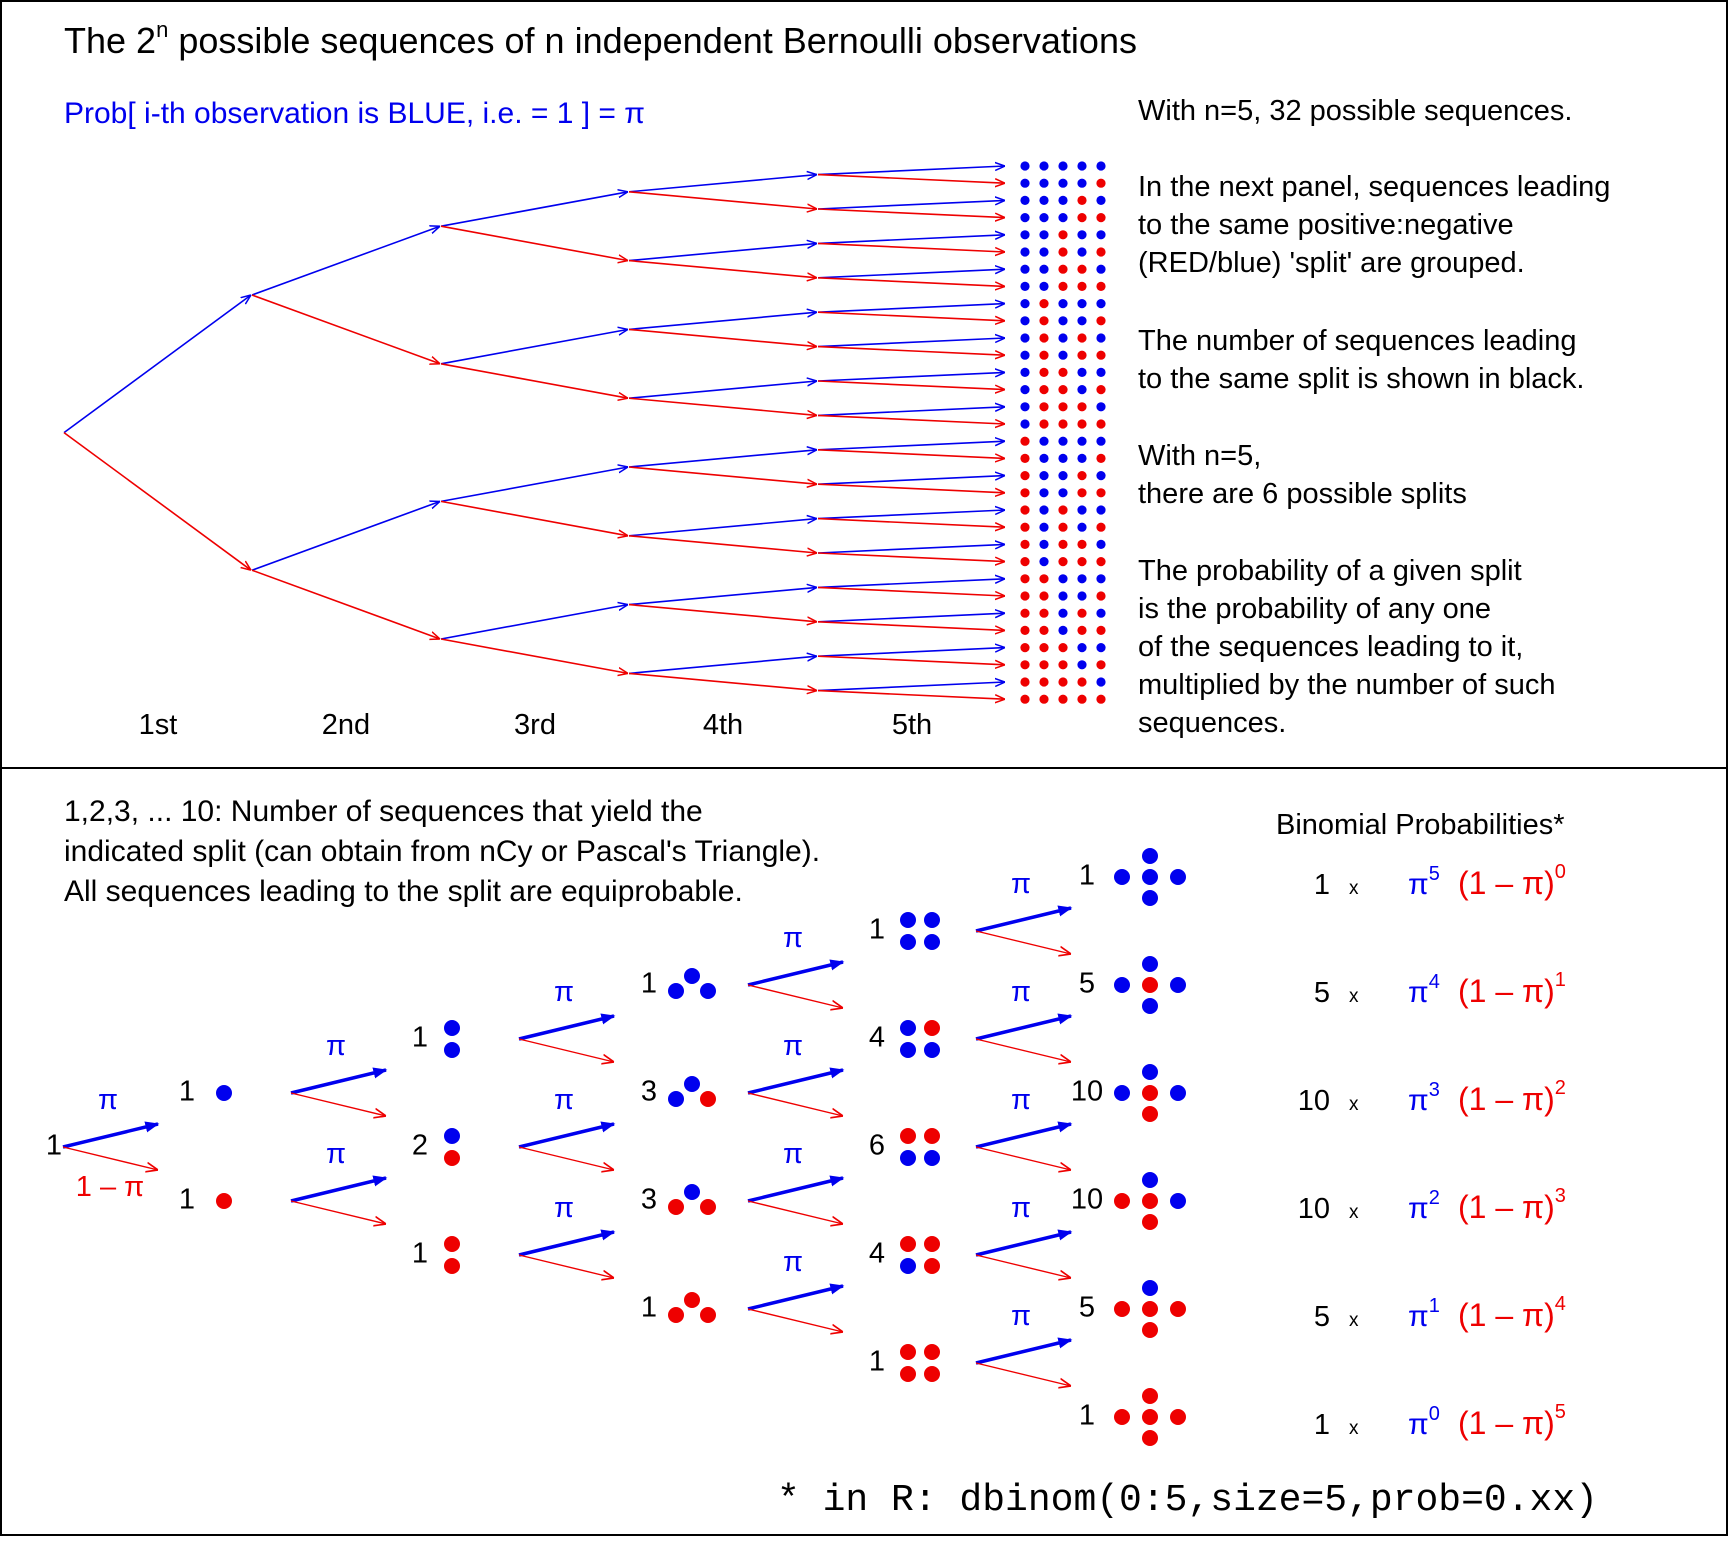 The image size is (1728, 1541). Describe the element at coordinates (1361, 379) in the screenshot. I see `explanation-line: to the same split is shown in black.` at that location.